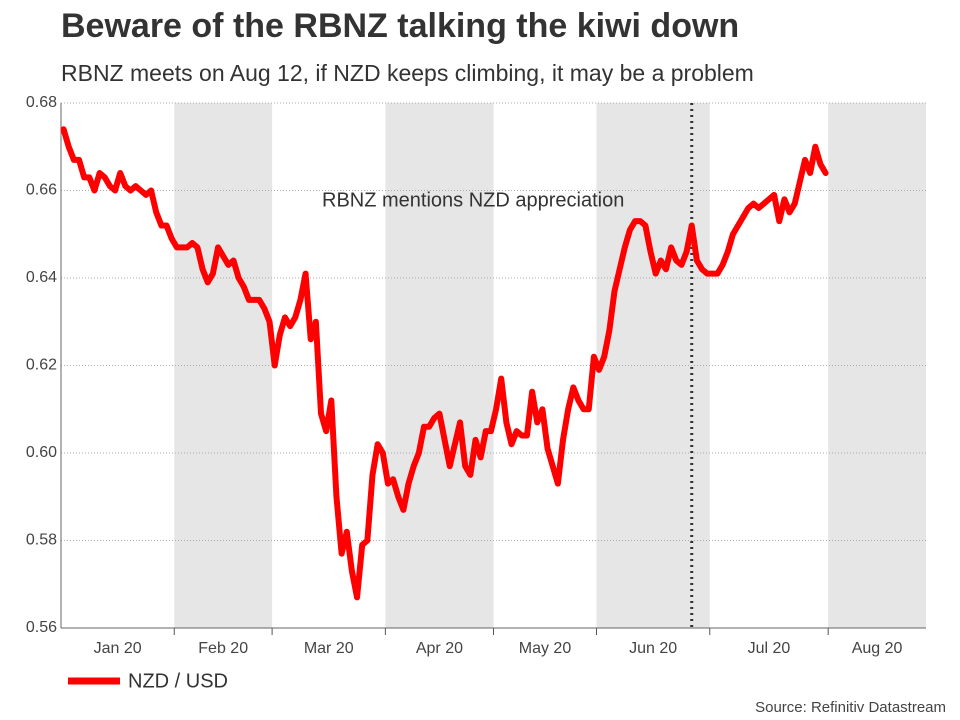 The width and height of the screenshot is (960, 720). I want to click on x-tick-label: Jul 20, so click(769, 648).